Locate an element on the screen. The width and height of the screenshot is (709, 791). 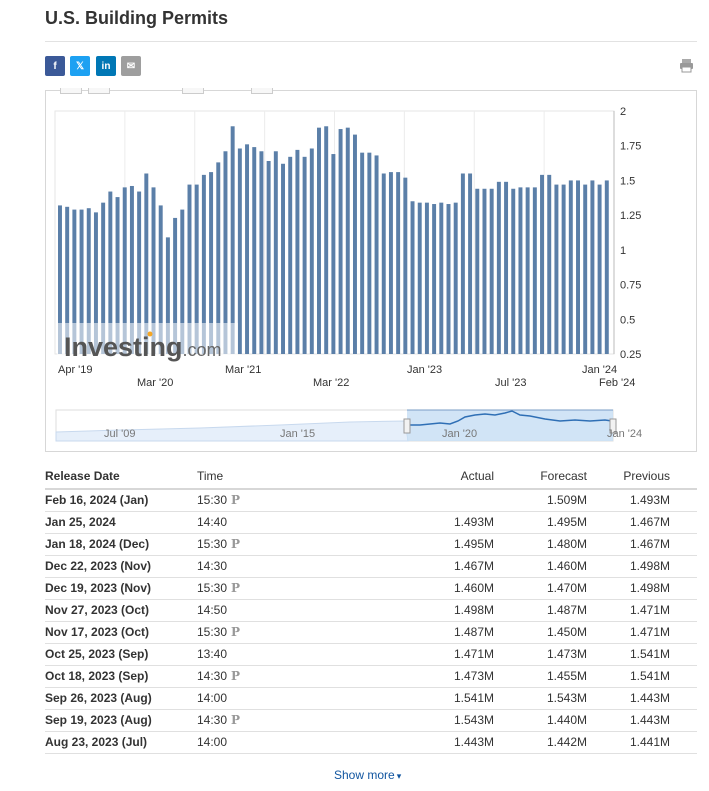
facebook-share-button: f is located at coordinates (55, 66).